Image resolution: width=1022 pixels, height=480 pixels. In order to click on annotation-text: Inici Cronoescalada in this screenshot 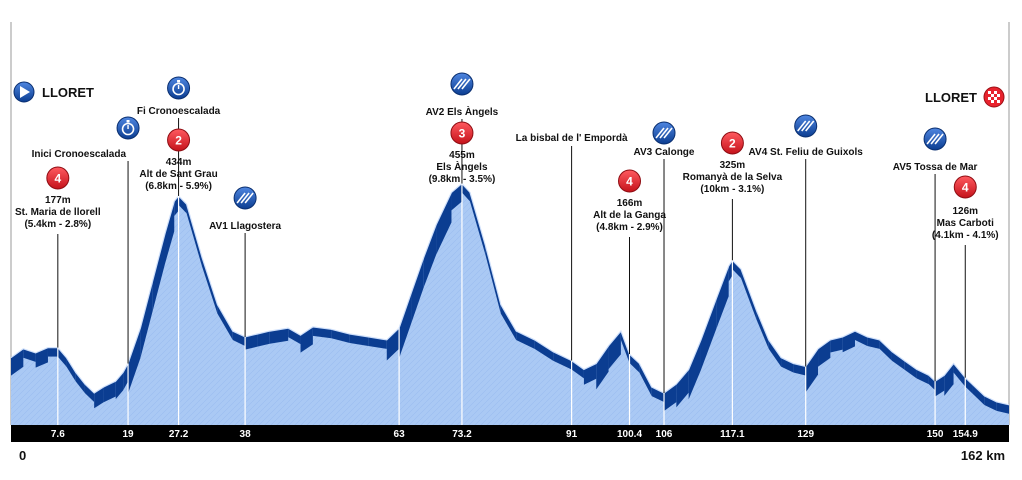, I will do `click(79, 154)`.